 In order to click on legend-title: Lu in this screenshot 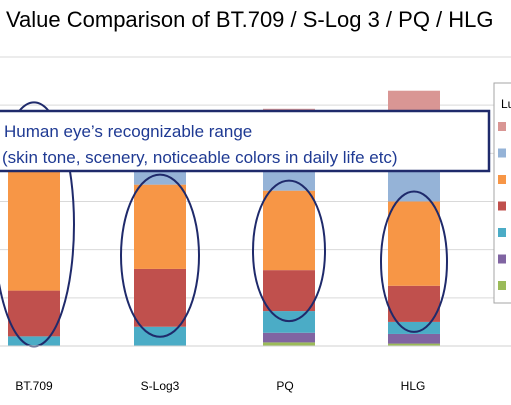, I will do `click(506, 104)`.